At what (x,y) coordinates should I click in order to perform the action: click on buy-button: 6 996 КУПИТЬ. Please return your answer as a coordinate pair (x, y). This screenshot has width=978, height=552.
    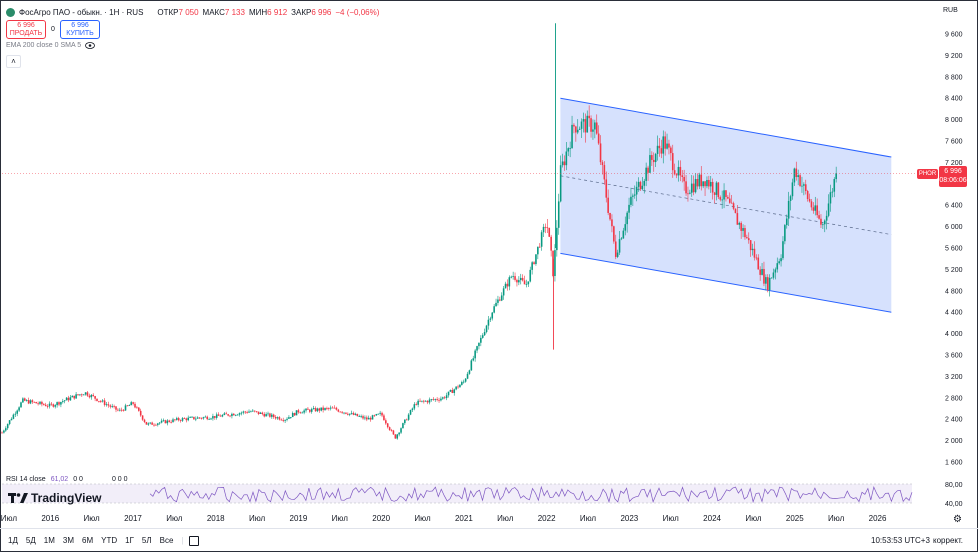
    Looking at the image, I should click on (80, 29).